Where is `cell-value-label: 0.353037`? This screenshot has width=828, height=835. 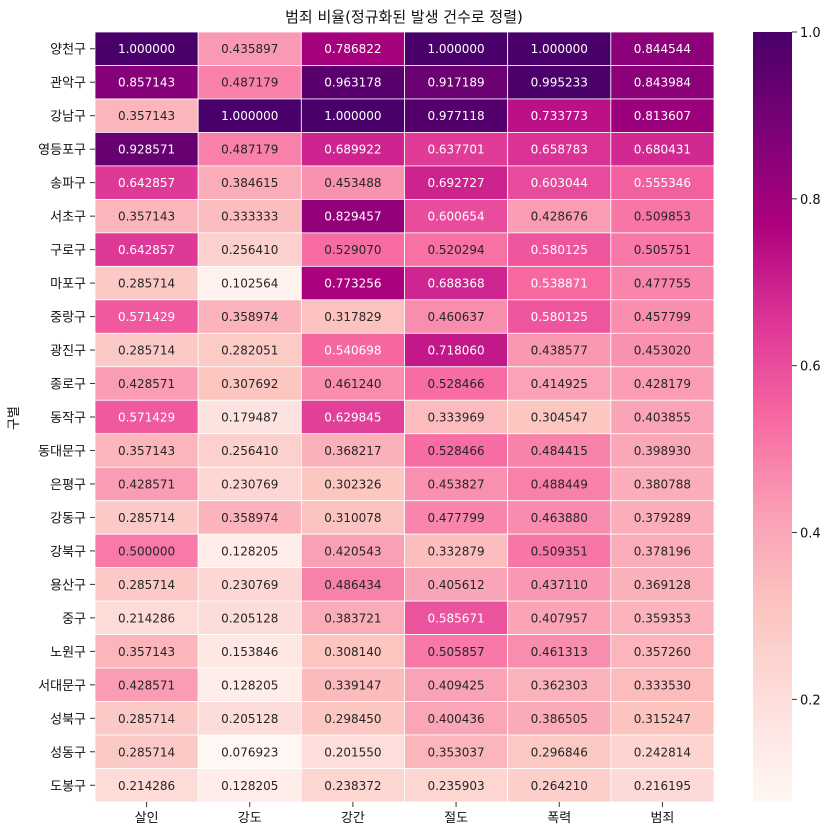
cell-value-label: 0.353037 is located at coordinates (455, 752).